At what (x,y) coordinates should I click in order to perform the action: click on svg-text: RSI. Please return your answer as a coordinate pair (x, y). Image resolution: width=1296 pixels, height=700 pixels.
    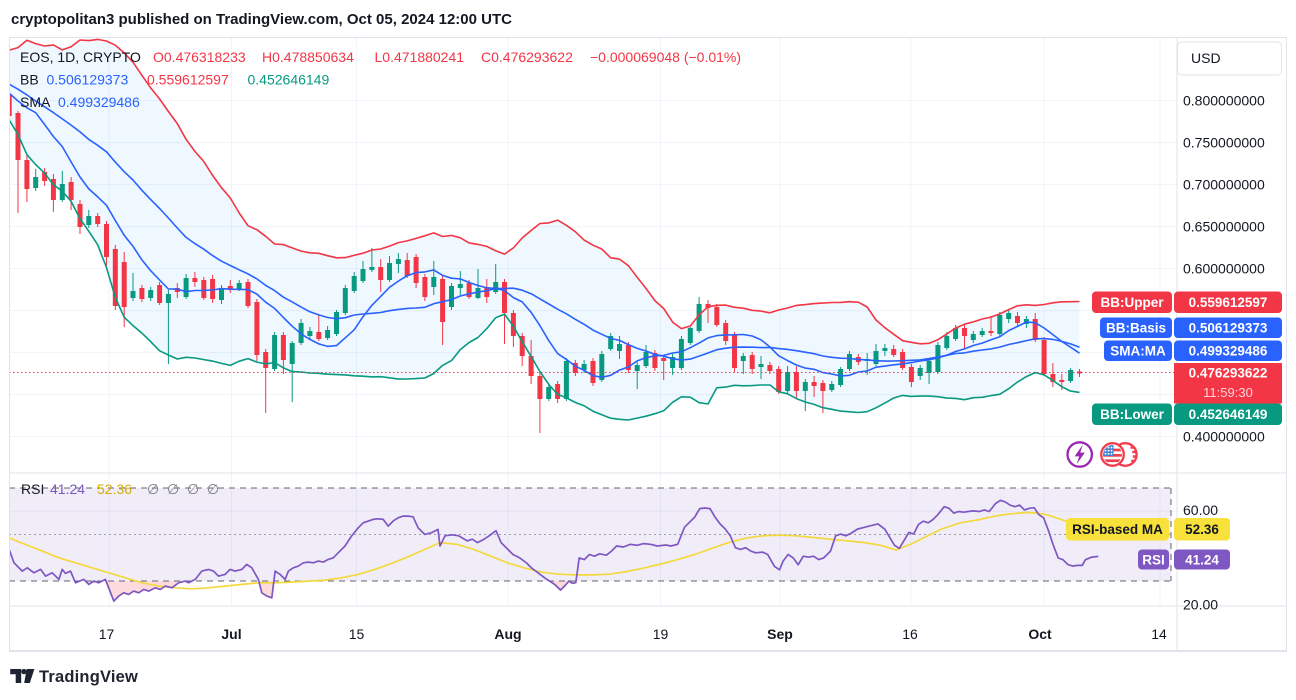
    Looking at the image, I should click on (1153, 559).